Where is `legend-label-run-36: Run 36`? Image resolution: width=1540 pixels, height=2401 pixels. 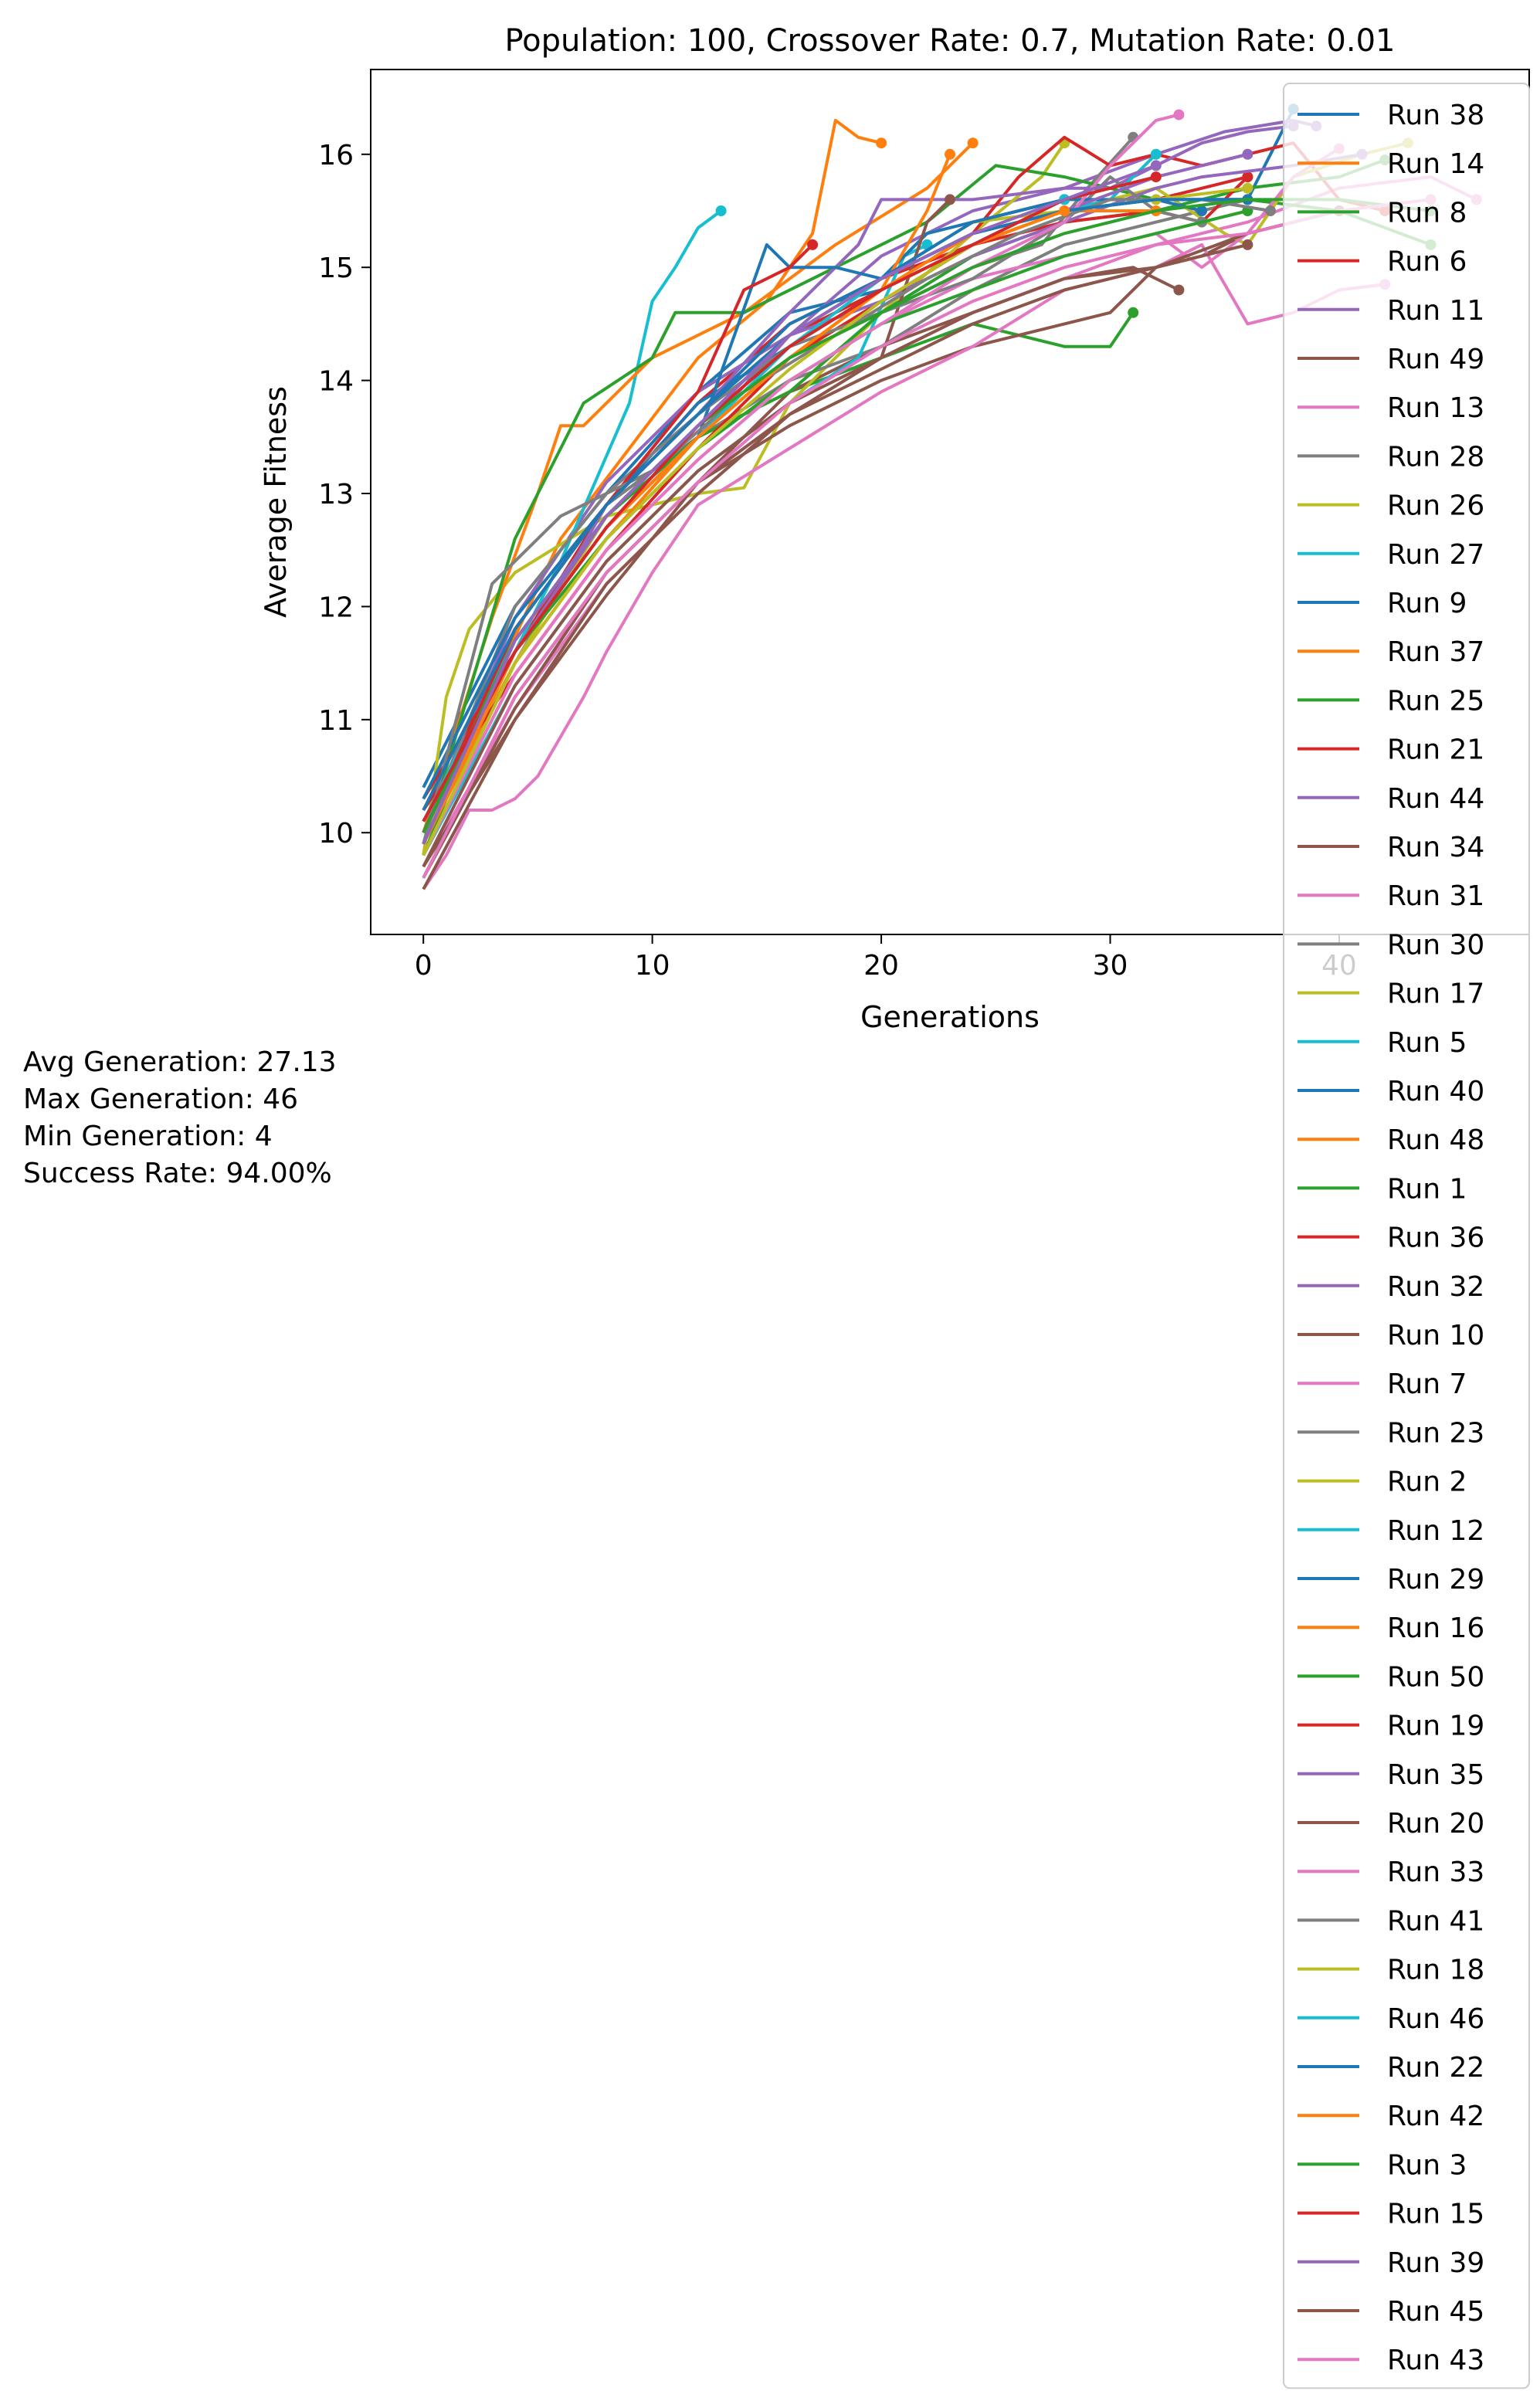
legend-label-run-36: Run 36 is located at coordinates (1436, 1238).